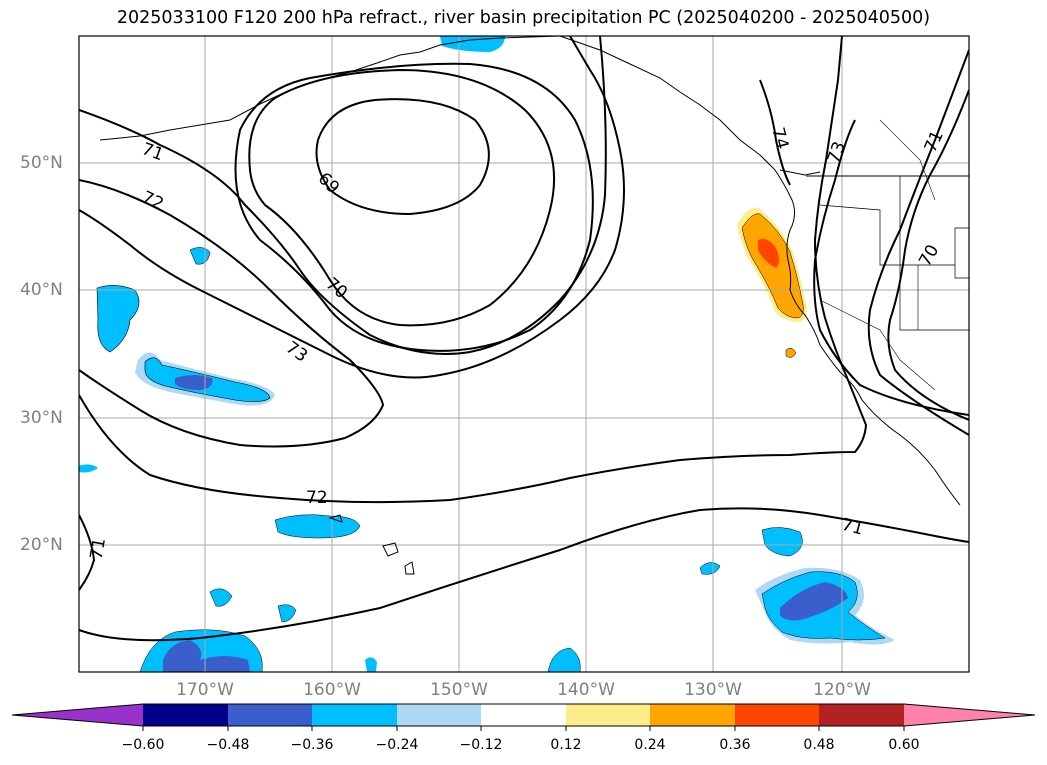  What do you see at coordinates (819, 745) in the screenshot?
I see `colorbar-tick-label: 0.48` at bounding box center [819, 745].